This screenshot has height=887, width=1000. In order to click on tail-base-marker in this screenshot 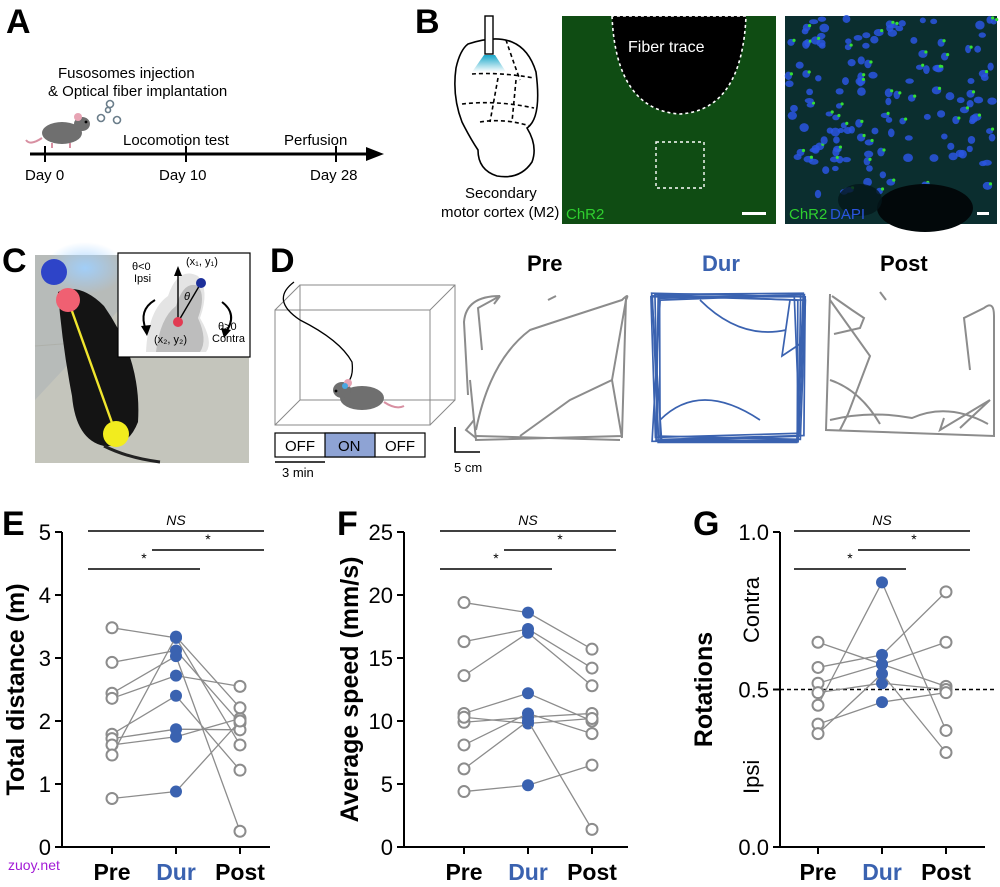, I will do `click(116, 434)`.